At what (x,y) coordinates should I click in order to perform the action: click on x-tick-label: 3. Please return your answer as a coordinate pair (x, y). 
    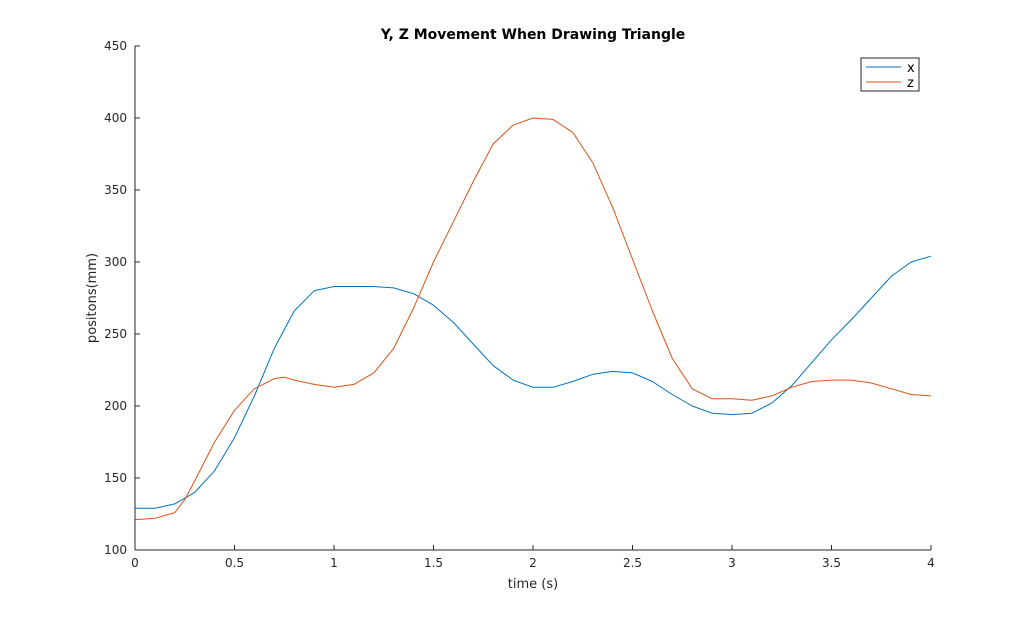
    Looking at the image, I should click on (732, 563).